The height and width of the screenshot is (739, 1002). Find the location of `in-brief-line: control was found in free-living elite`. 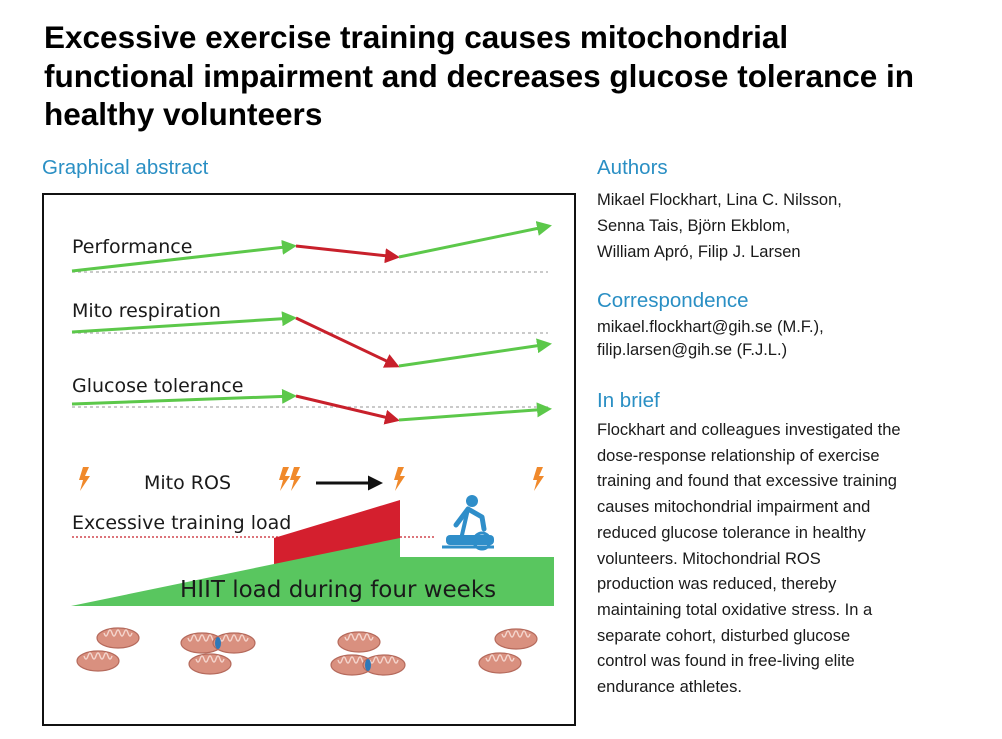

in-brief-line: control was found in free-living elite is located at coordinates (726, 661).